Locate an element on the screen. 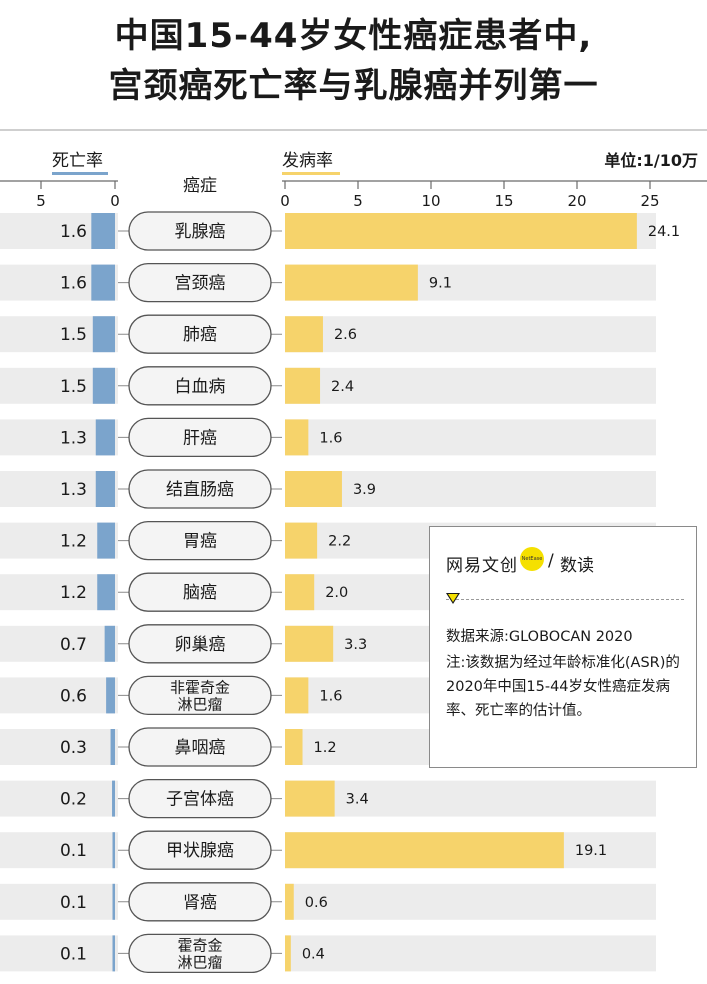 The width and height of the screenshot is (707, 984). chart-title-line-1: 中国15-44岁女性癌症患者中, is located at coordinates (353, 36).